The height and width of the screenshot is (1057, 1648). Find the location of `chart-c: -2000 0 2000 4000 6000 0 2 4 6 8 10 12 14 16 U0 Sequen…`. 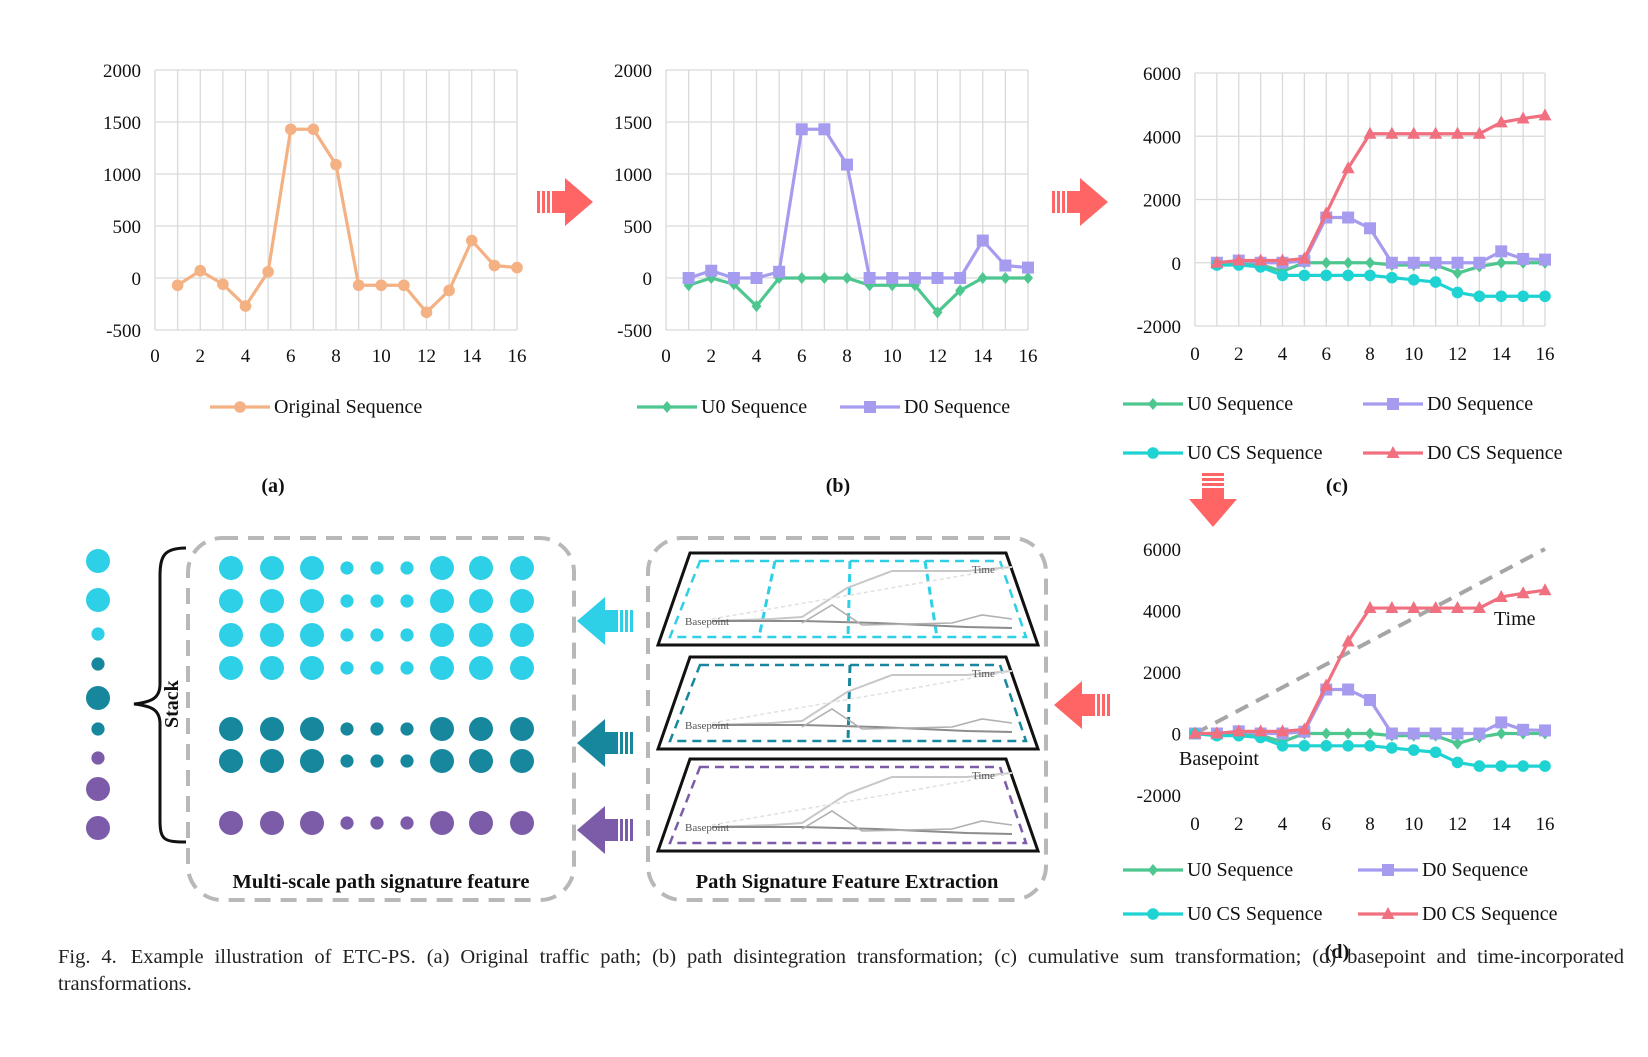

chart-c: -2000 0 2000 4000 6000 0 2 4 6 8 10 12 14 16 U0 Sequen… is located at coordinates (1343, 264).